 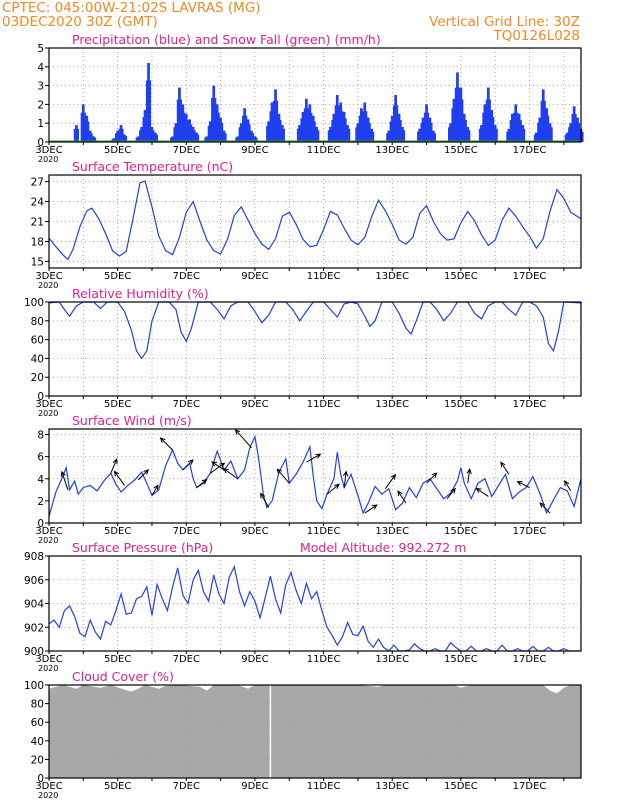 What do you see at coordinates (40, 124) in the screenshot?
I see `y-tick-label: 1` at bounding box center [40, 124].